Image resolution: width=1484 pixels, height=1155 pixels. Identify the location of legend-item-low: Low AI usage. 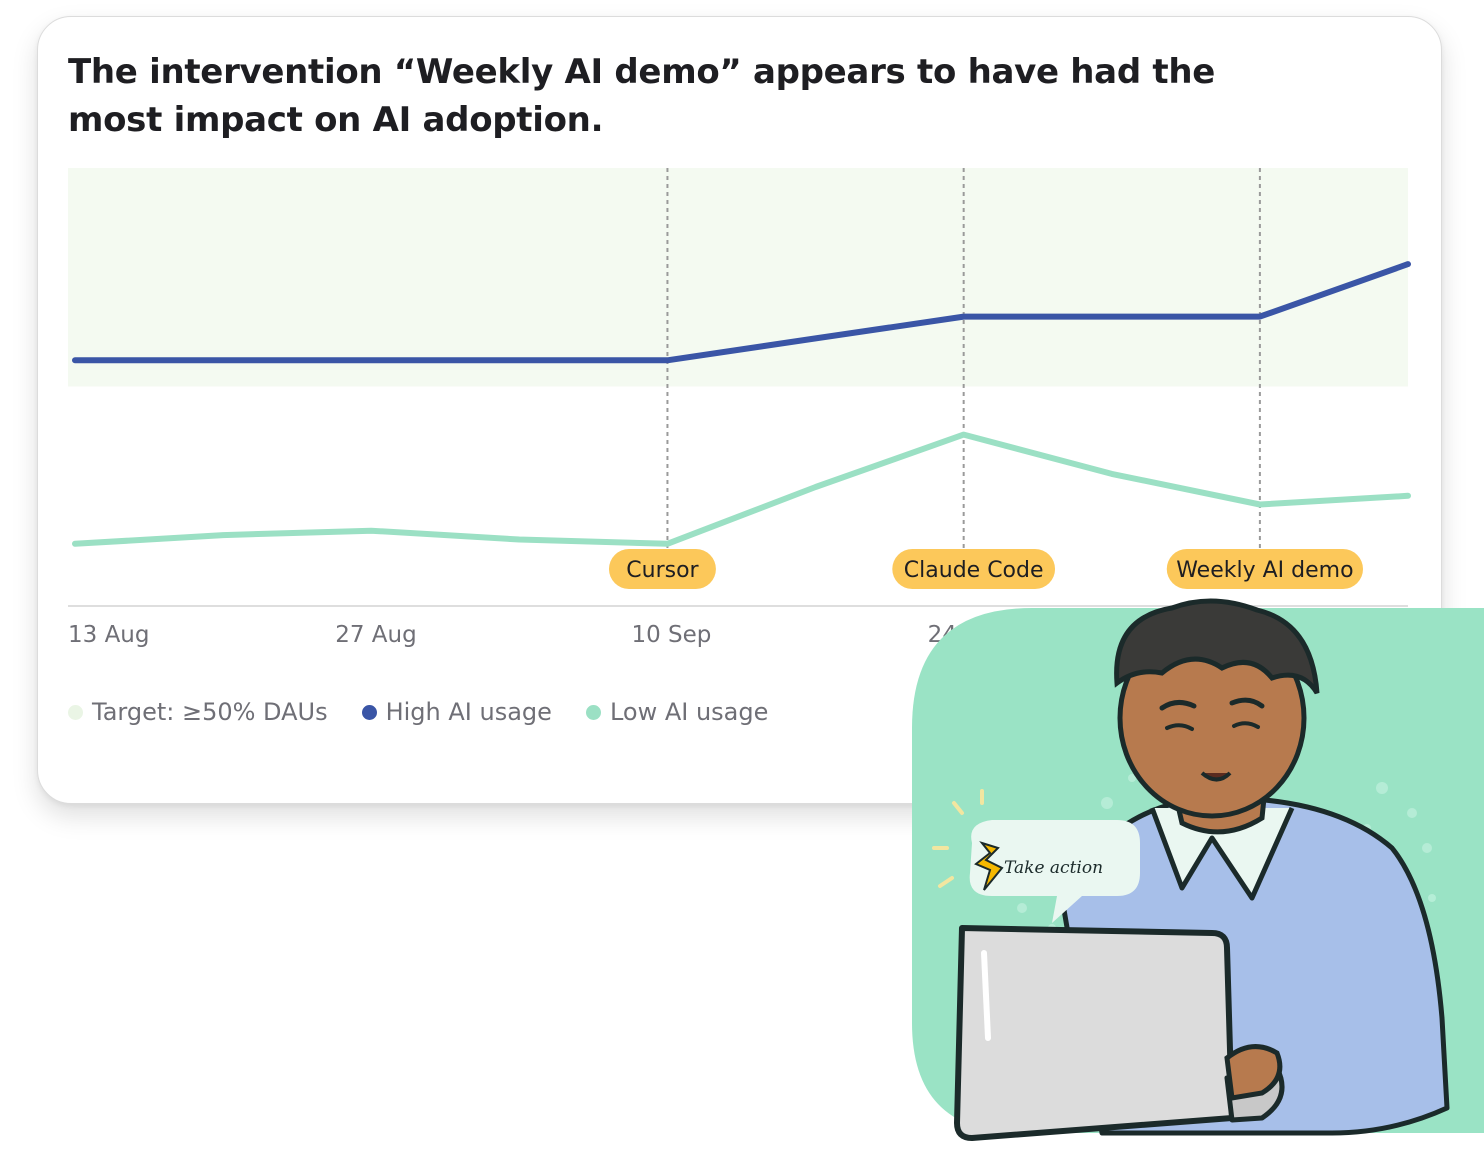
(677, 712).